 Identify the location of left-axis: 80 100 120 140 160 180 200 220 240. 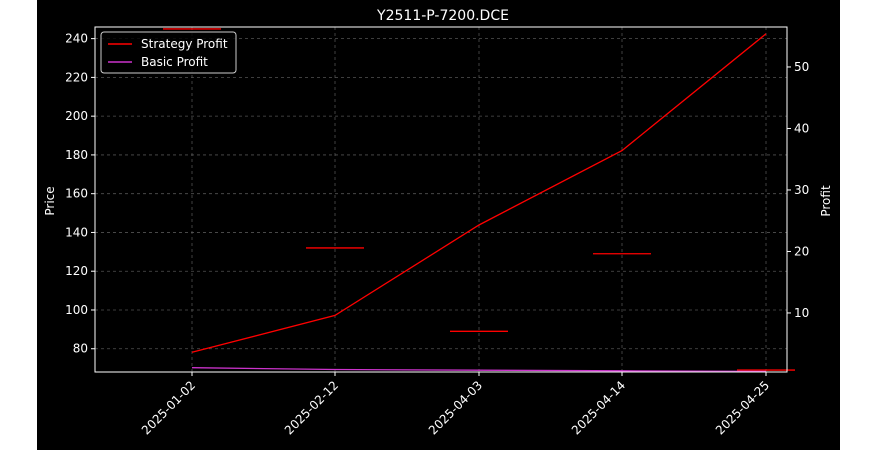
(80, 194).